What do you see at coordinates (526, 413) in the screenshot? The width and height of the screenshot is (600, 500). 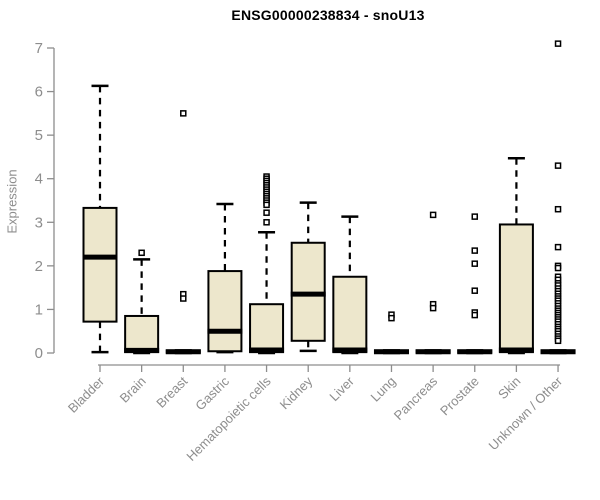 I see `x-category-label: Unknown / Other` at bounding box center [526, 413].